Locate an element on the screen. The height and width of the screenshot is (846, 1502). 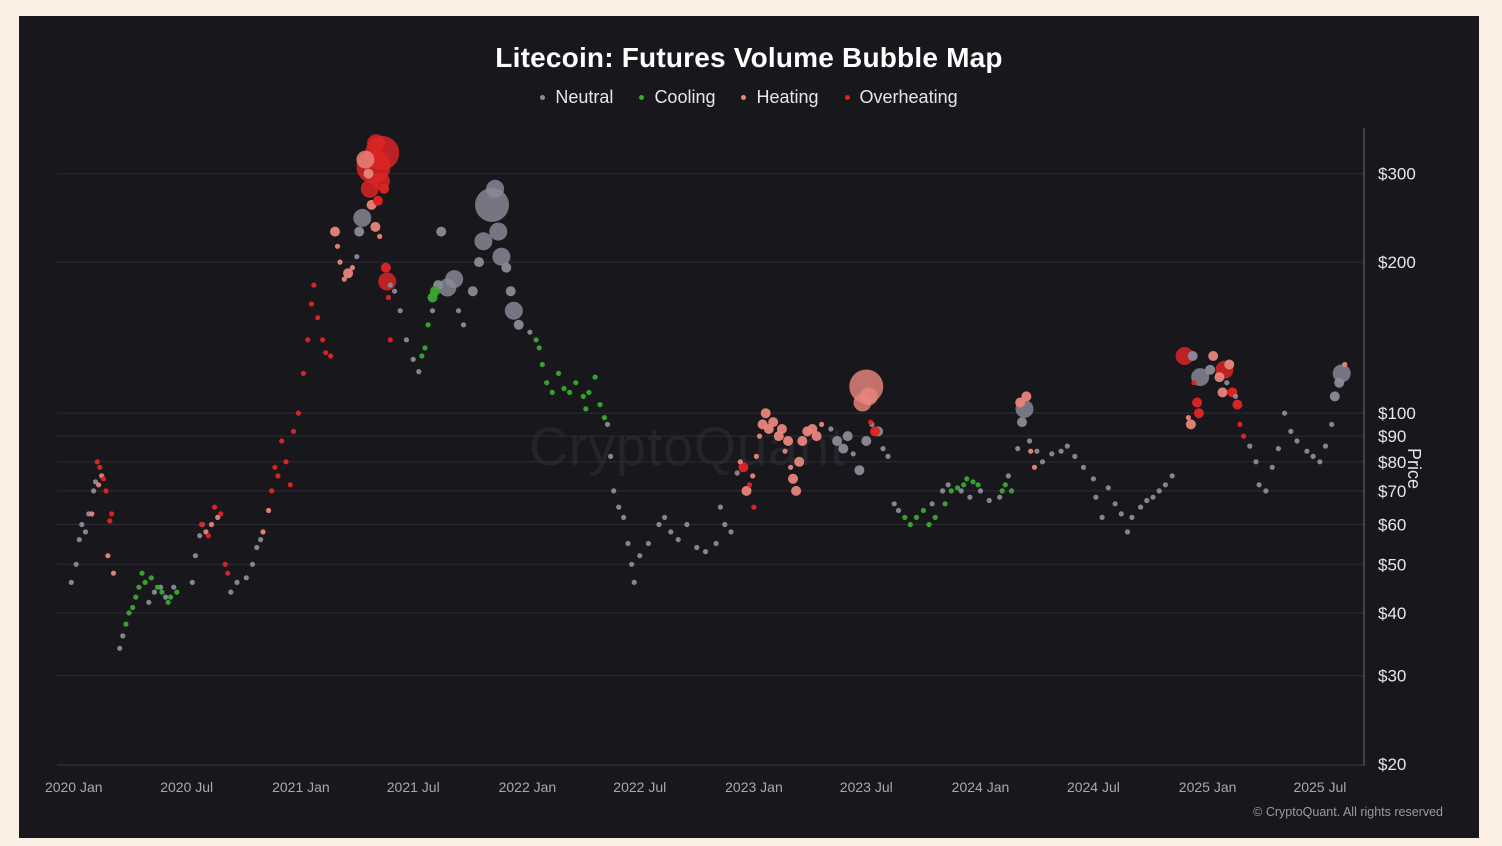
y-tick-label: $80 is located at coordinates (1392, 462).